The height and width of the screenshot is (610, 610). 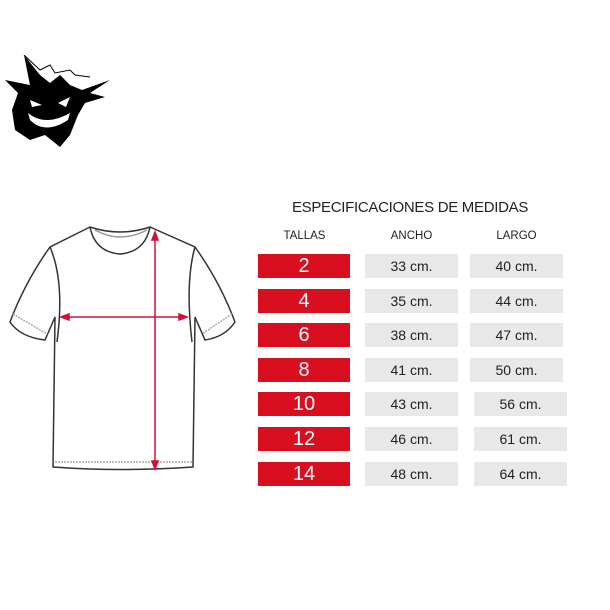 What do you see at coordinates (520, 404) in the screenshot?
I see `length-cell: 56 cm.` at bounding box center [520, 404].